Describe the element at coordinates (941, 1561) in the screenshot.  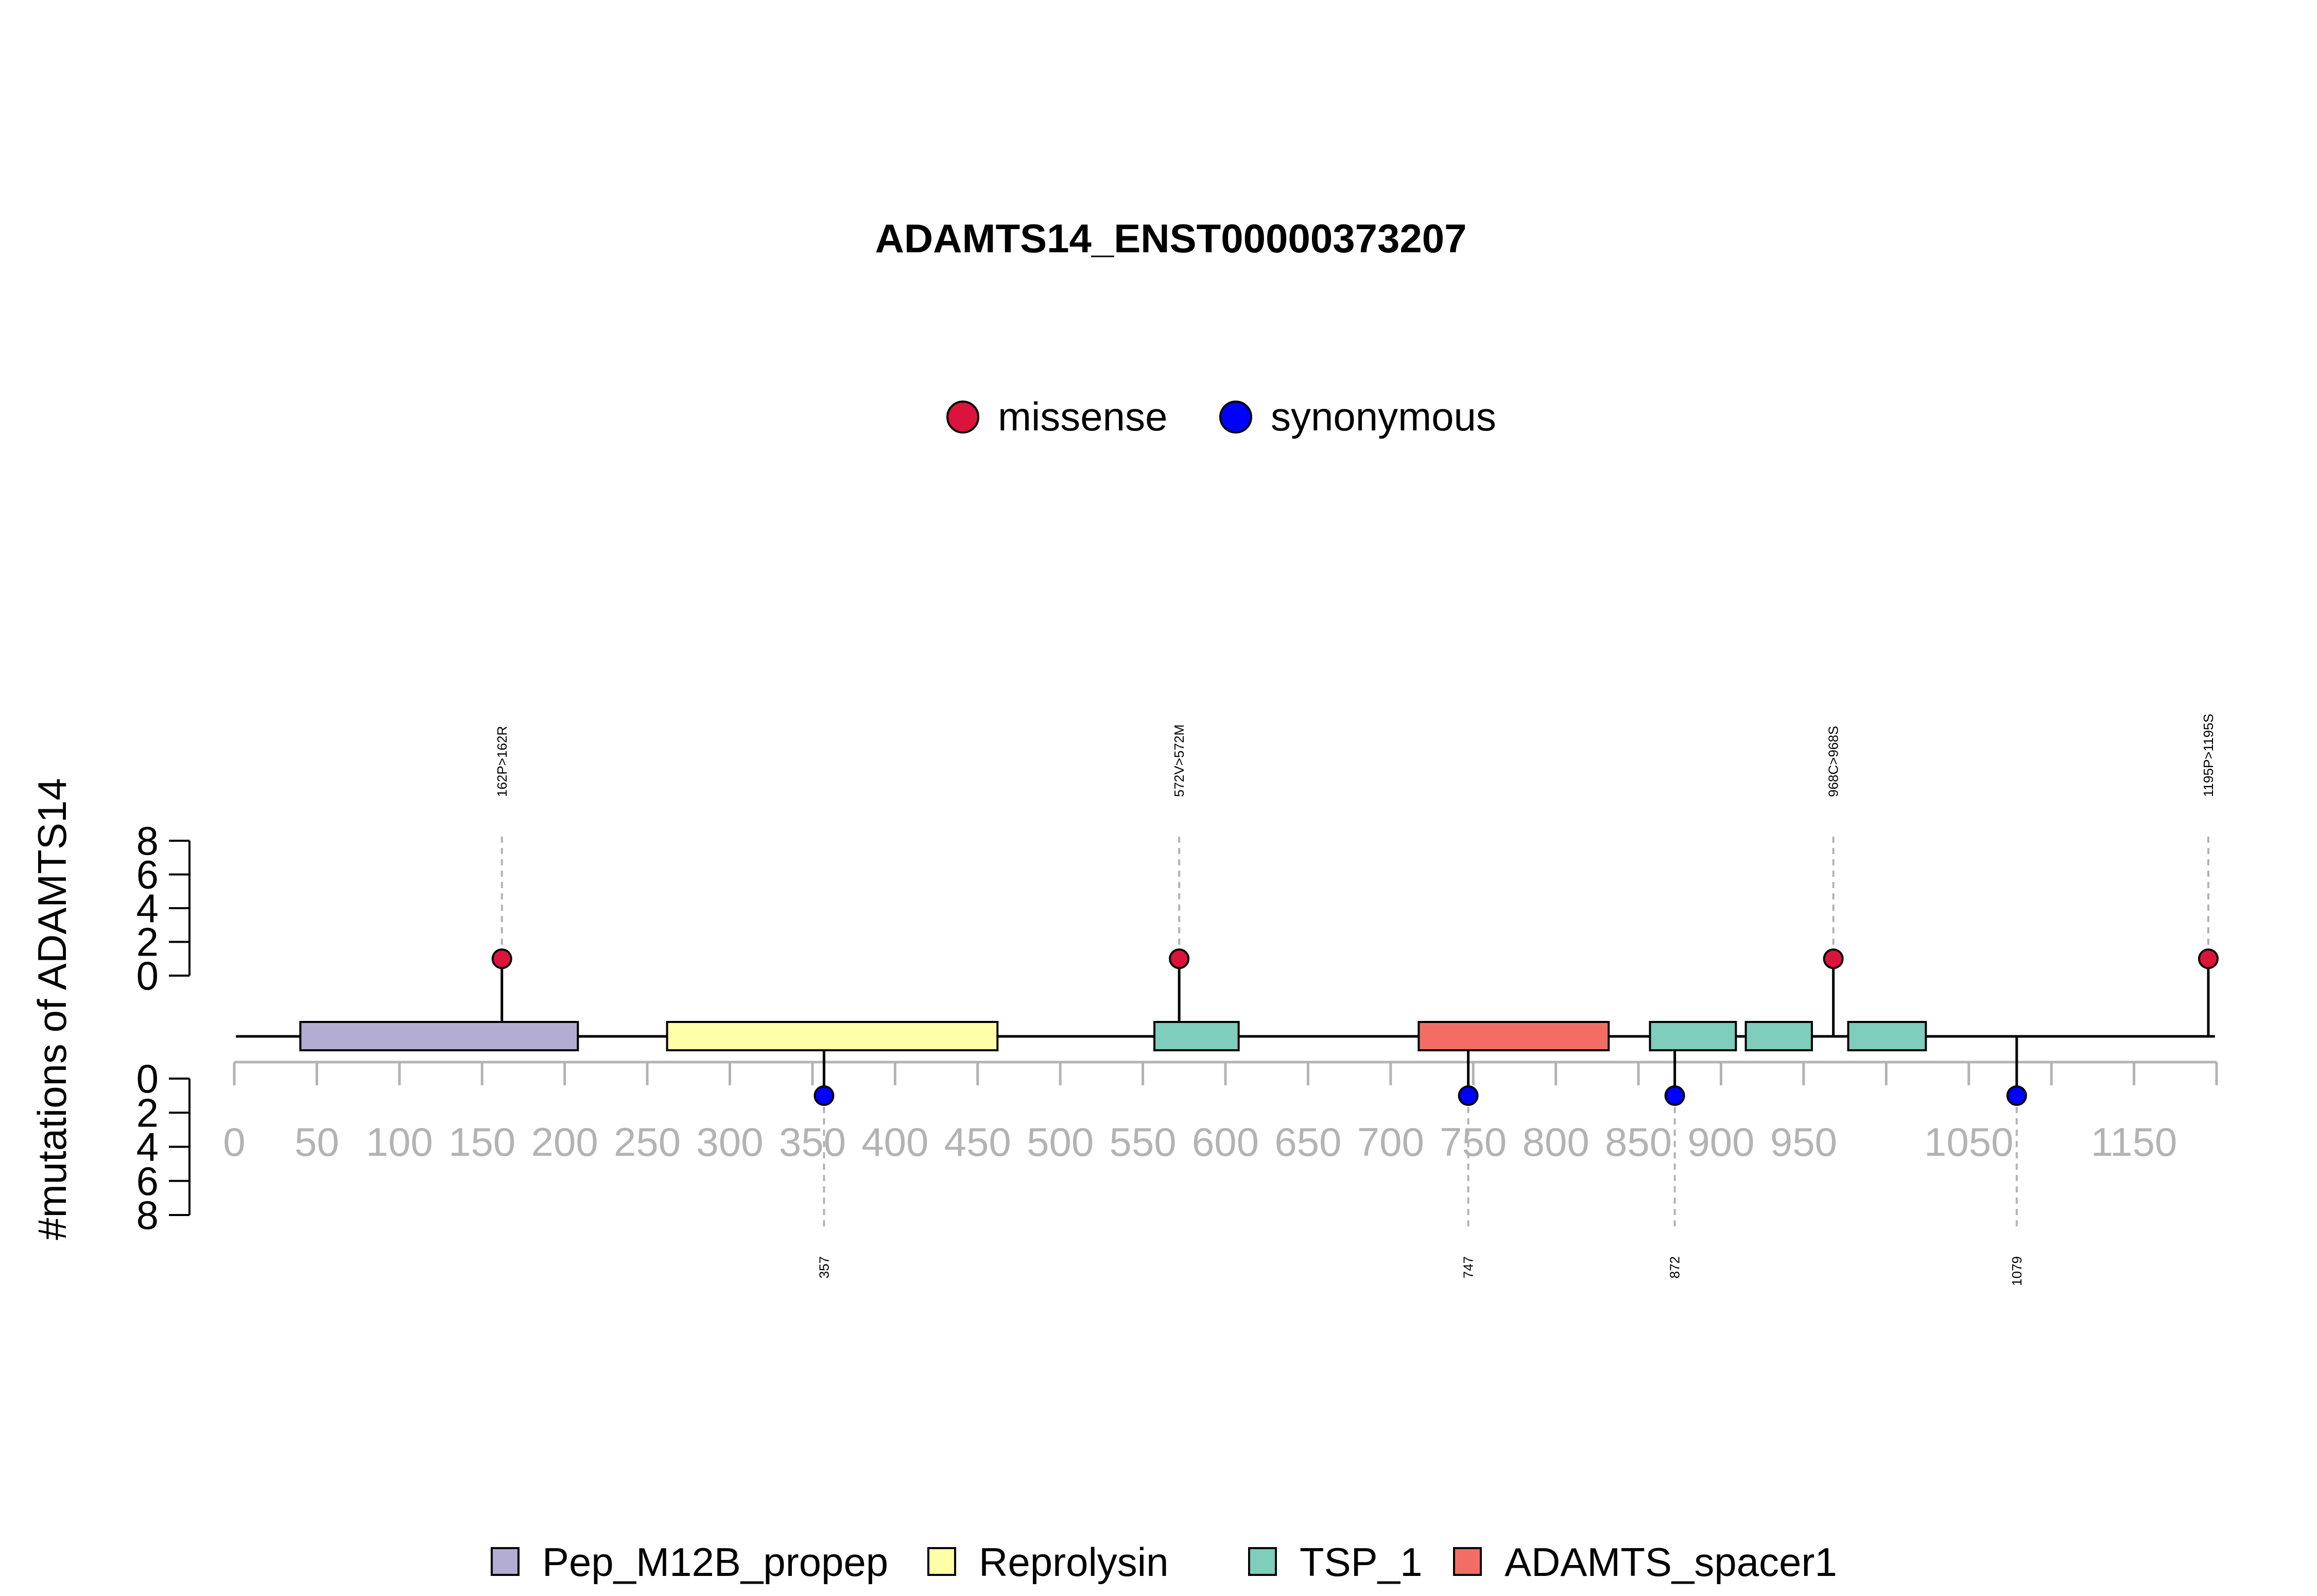
I see `domain-legend-swatch-Reprolysin` at that location.